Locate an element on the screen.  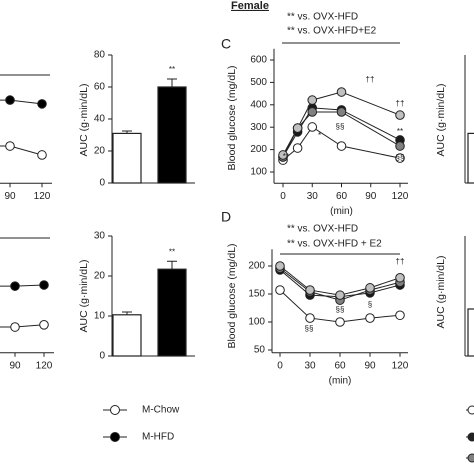
panel-label: C is located at coordinates (226, 44).